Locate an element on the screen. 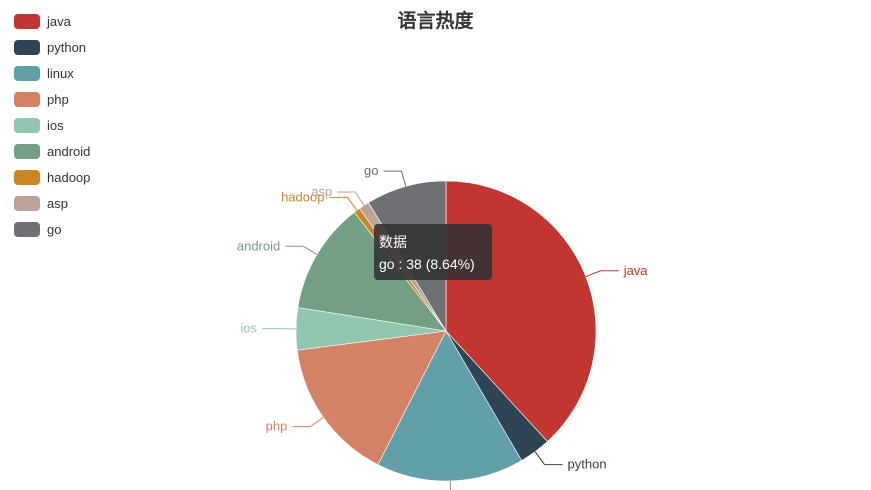  legend-item-linux: linux is located at coordinates (52, 73).